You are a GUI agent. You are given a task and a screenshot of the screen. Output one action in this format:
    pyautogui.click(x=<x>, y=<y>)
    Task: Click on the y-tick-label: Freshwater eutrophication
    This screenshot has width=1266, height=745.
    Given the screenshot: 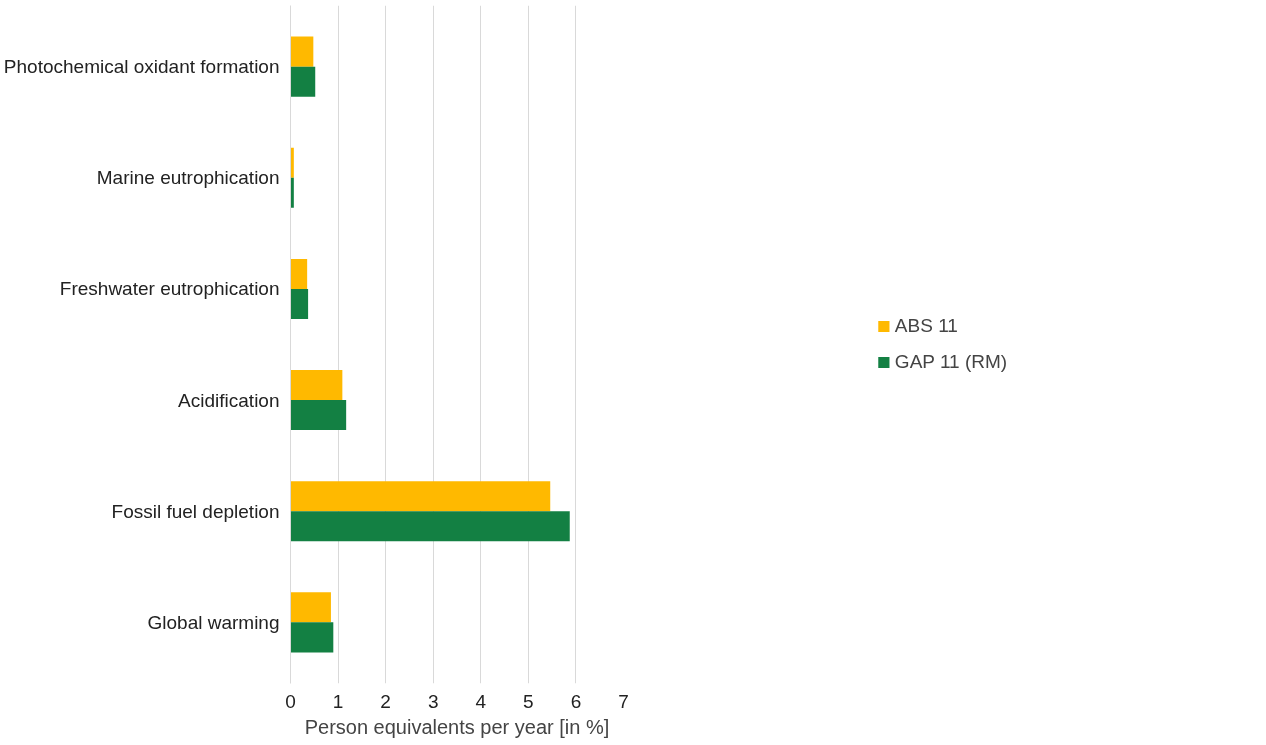 What is the action you would take?
    pyautogui.click(x=169, y=289)
    